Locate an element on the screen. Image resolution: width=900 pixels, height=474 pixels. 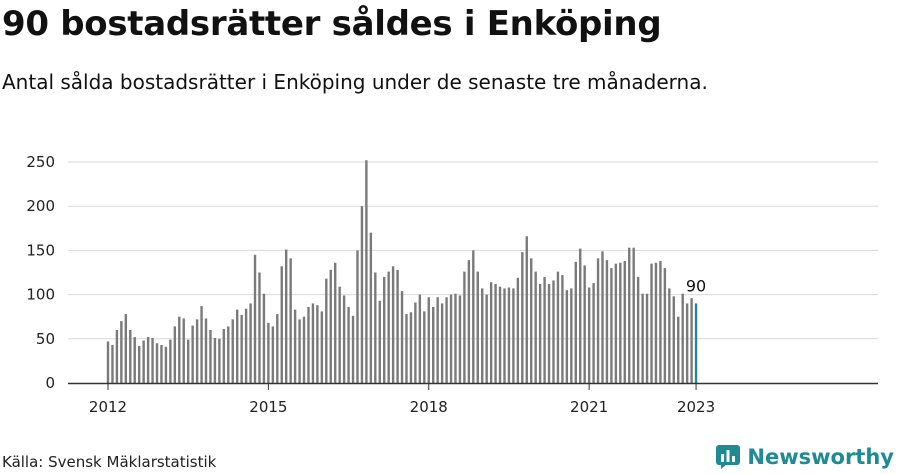
y-axis: 0 50 100 150 200 250 is located at coordinates (40, 272).